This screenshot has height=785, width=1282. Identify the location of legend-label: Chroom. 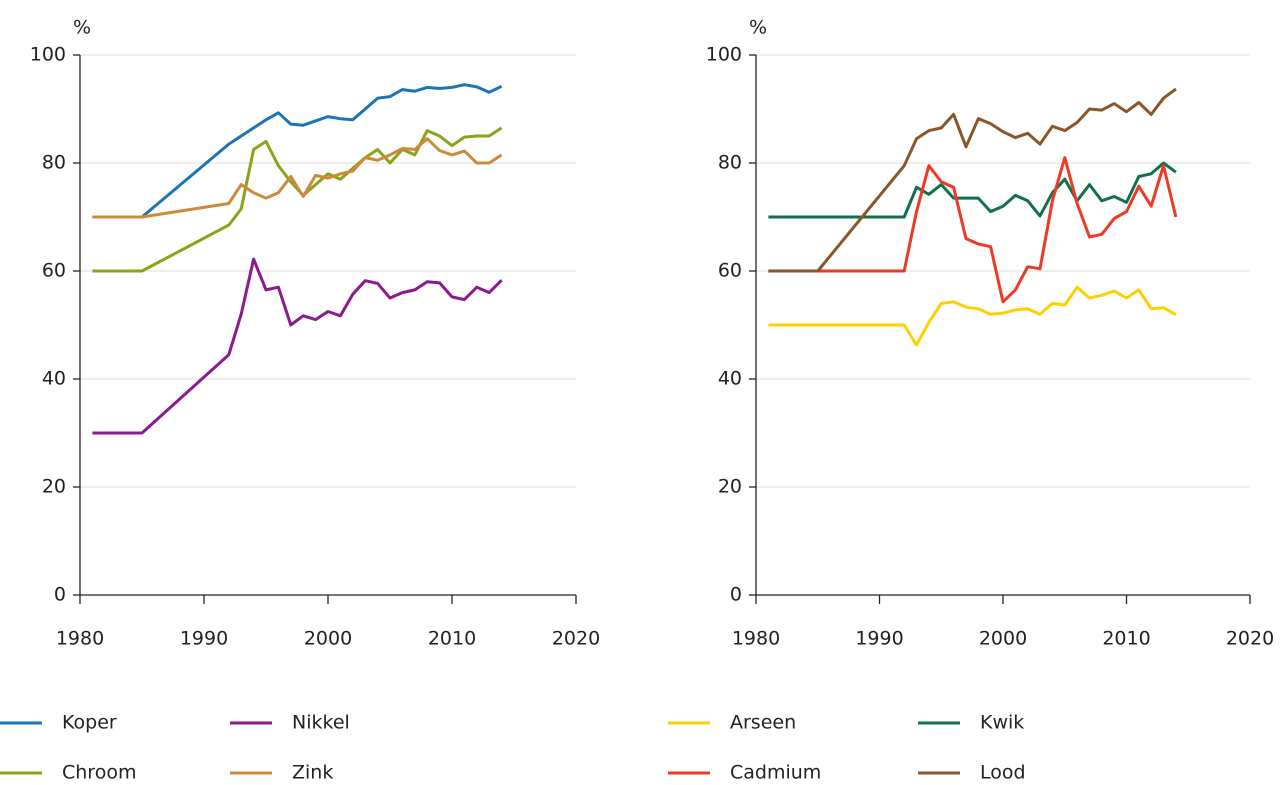
(99, 773).